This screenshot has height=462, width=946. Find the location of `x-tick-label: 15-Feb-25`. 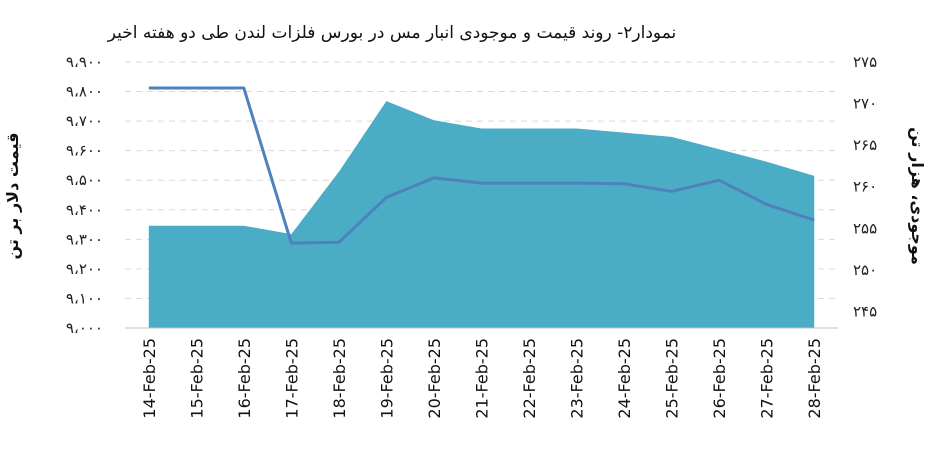

x-tick-label: 15-Feb-25 is located at coordinates (196, 378).